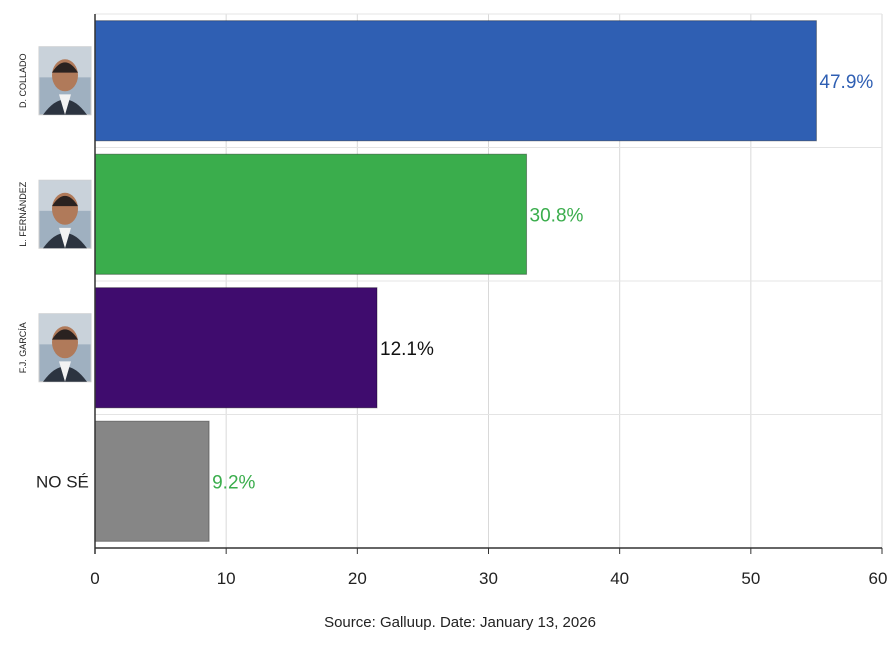 The height and width of the screenshot is (654, 895). What do you see at coordinates (460, 622) in the screenshot?
I see `source-note: Source: Galluup. Date: January 13, 2026` at bounding box center [460, 622].